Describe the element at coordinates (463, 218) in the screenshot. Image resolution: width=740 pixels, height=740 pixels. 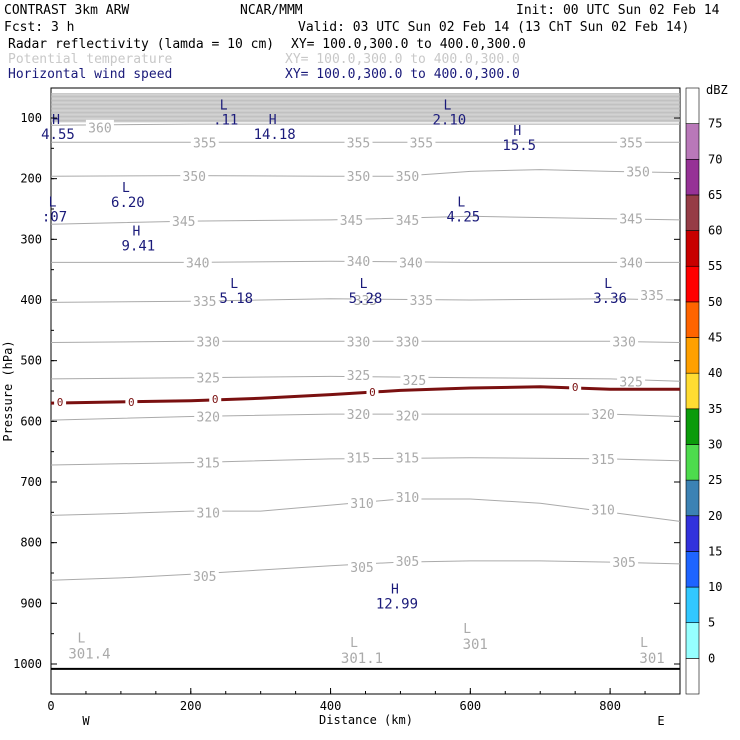
I see `wind-extremum-value: 4.25` at that location.